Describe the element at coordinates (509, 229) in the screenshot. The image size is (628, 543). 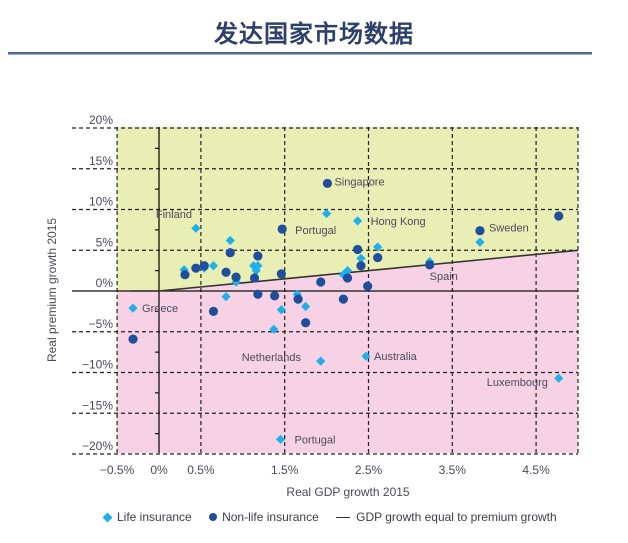
I see `point-label: Sweden` at that location.